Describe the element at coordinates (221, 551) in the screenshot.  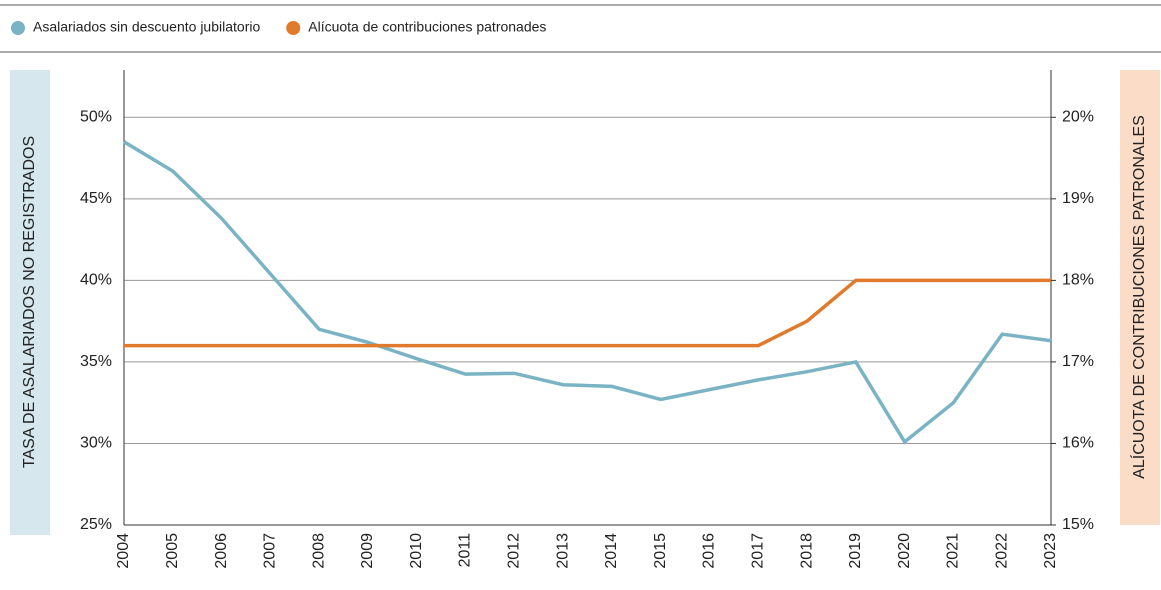
I see `x-tick-label: 2006` at that location.